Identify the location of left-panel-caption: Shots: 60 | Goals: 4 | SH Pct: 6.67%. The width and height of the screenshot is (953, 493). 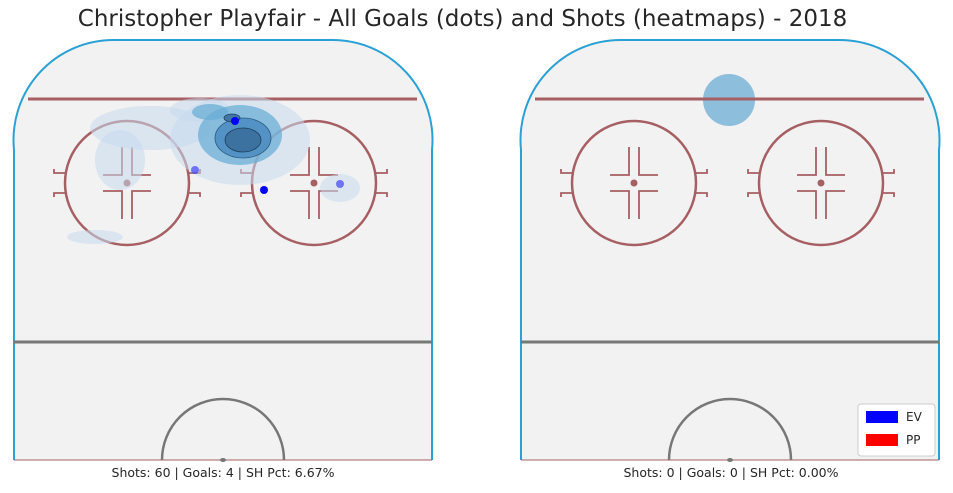
(223, 472).